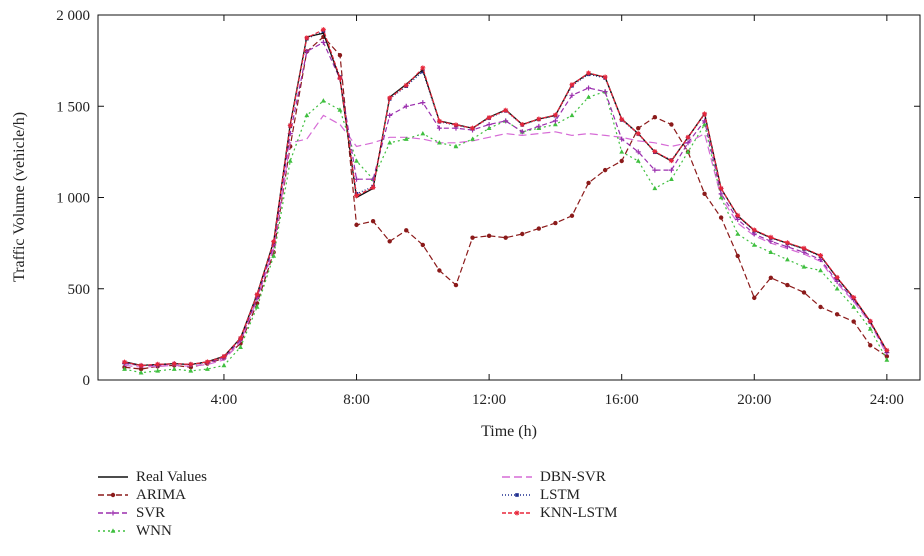  I want to click on legend-item-wnn: WNN, so click(134, 531).